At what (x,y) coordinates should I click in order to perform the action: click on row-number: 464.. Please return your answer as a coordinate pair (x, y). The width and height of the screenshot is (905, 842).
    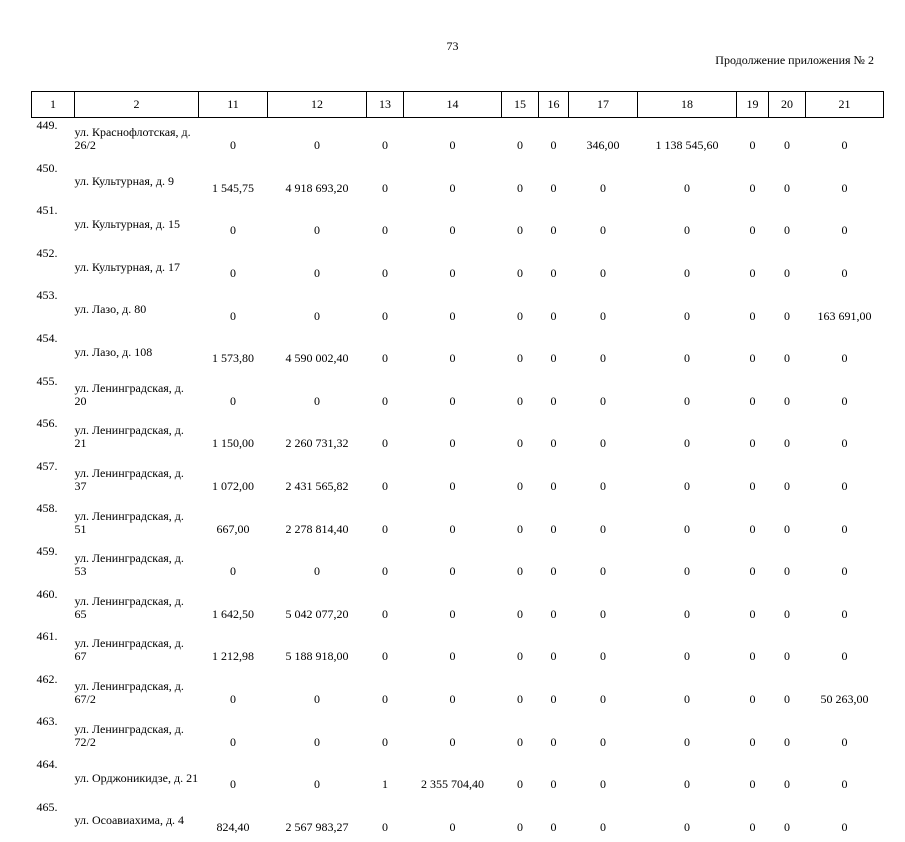
    Looking at the image, I should click on (53, 778).